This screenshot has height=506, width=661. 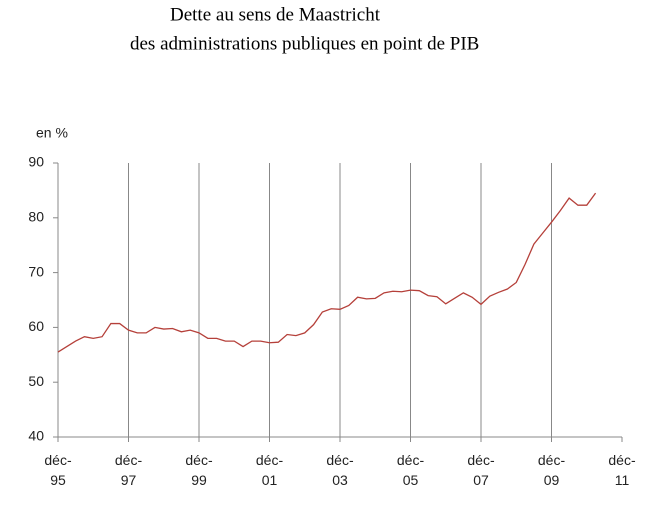 What do you see at coordinates (36, 162) in the screenshot?
I see `y-tick-label: 90` at bounding box center [36, 162].